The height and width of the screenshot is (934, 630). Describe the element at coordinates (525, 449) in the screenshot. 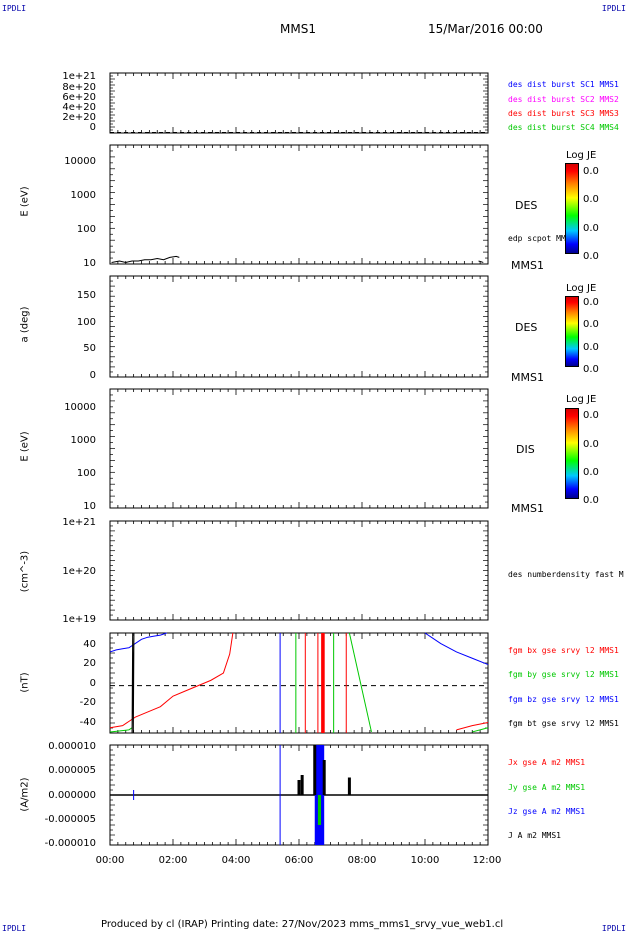

I see `p4-side-label: DIS` at that location.